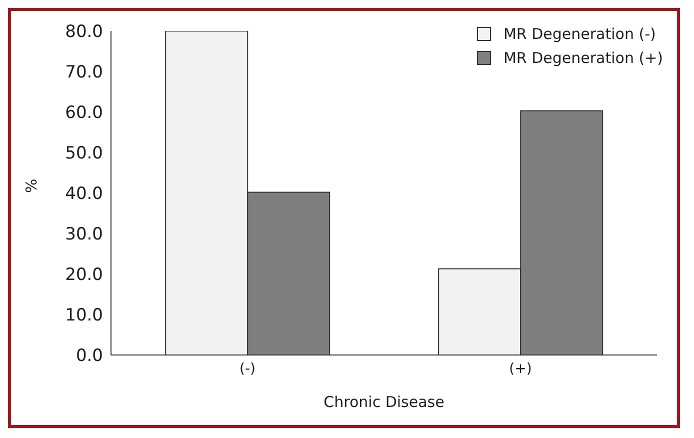  I want to click on y-tick-label: 40.0, so click(84, 194).